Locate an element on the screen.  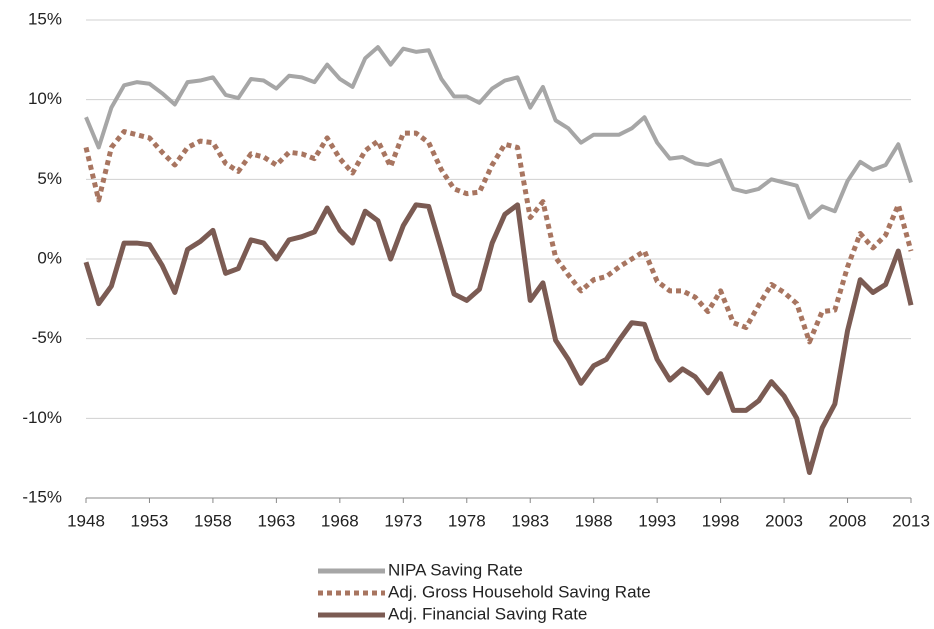
legend-label: Adj. Financial Saving Rate is located at coordinates (487, 613).